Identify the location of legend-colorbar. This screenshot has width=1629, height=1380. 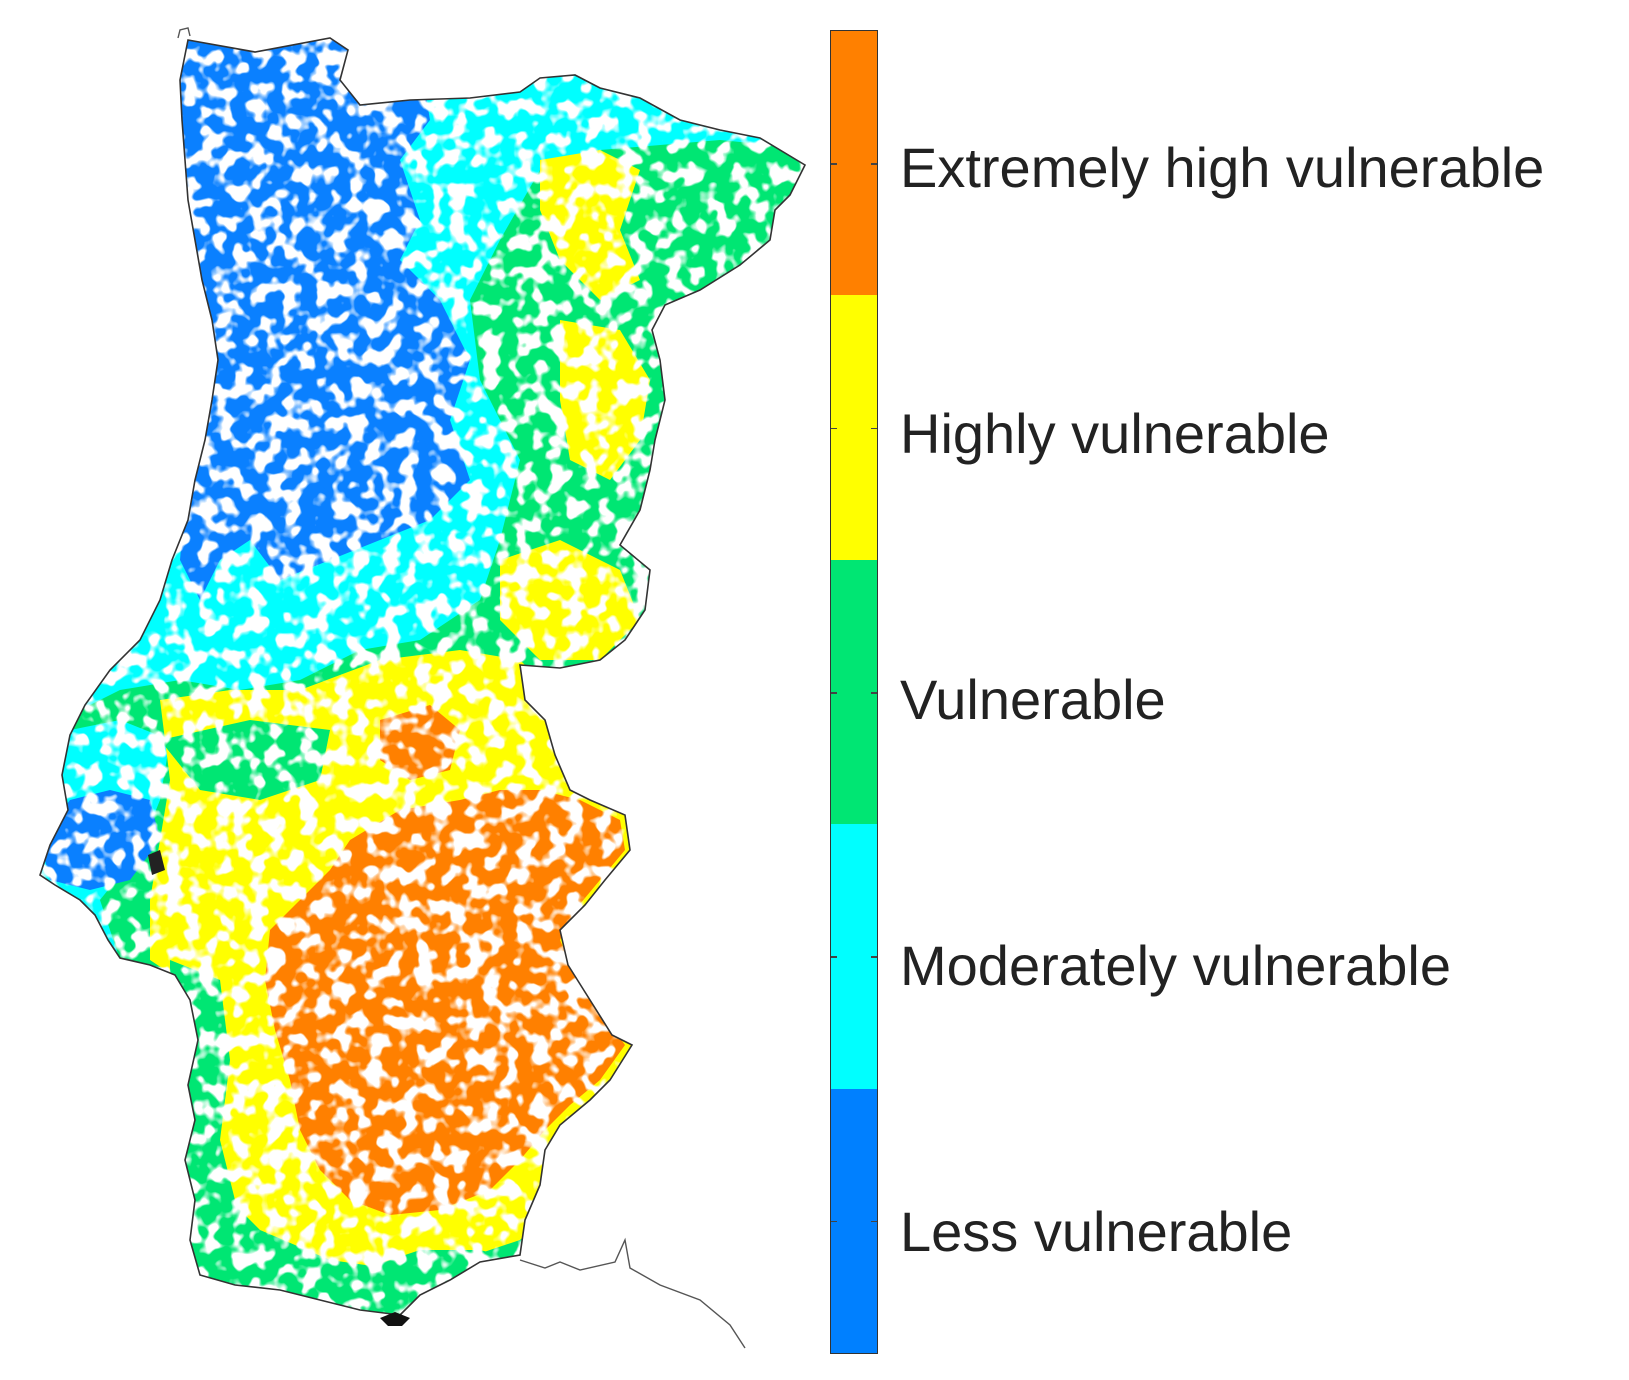
(854, 692).